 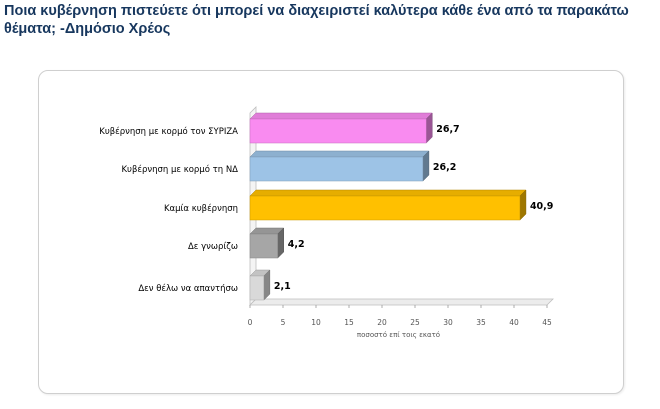 I want to click on x-tick-label-3: 15, so click(x=349, y=322).